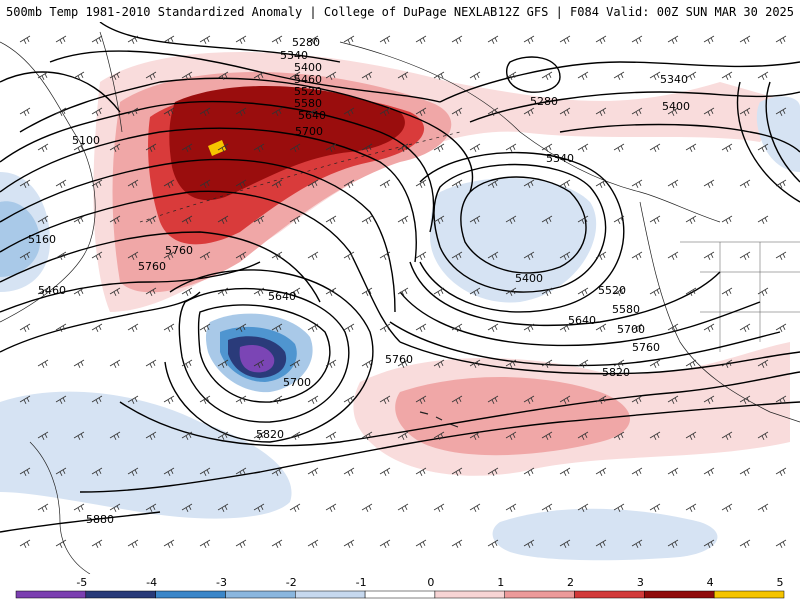  Describe the element at coordinates (529, 278) in the screenshot. I see `contour-label: 5400` at that location.